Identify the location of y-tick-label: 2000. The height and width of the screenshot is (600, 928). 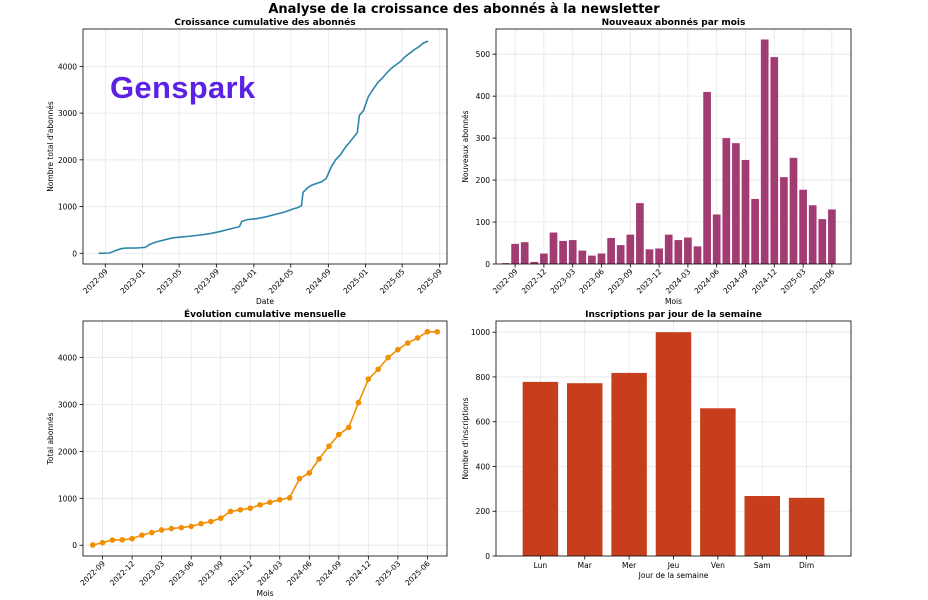
(67, 160).